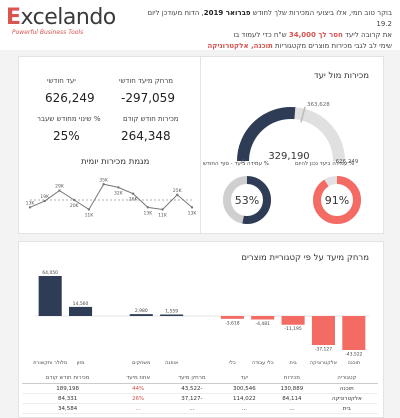 The height and width of the screenshot is (418, 400). What do you see at coordinates (138, 378) in the screenshot?
I see `col-pct: אחוז מיעד` at bounding box center [138, 378].